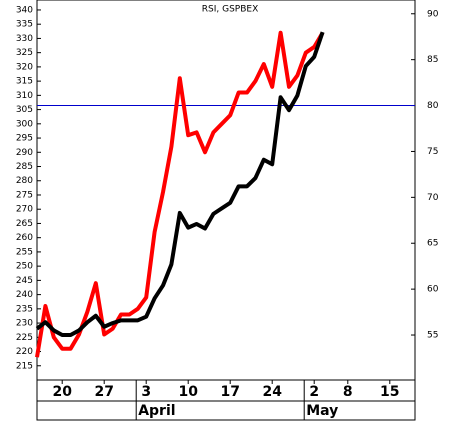  What do you see at coordinates (24, 10) in the screenshot?
I see `y-tick-label: 340` at bounding box center [24, 10].